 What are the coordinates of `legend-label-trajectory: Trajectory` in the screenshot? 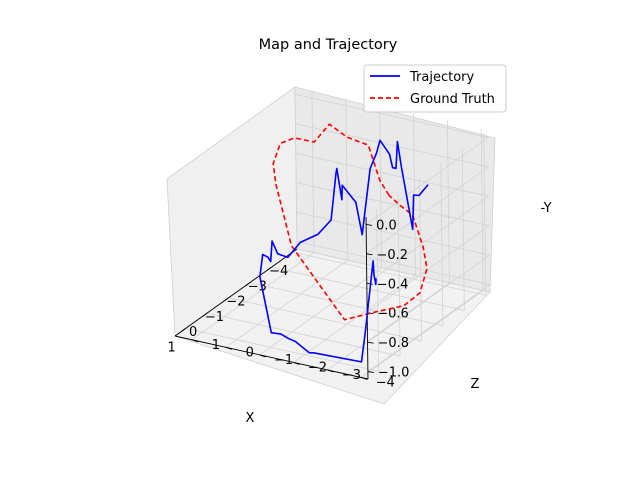 It's located at (441, 77).